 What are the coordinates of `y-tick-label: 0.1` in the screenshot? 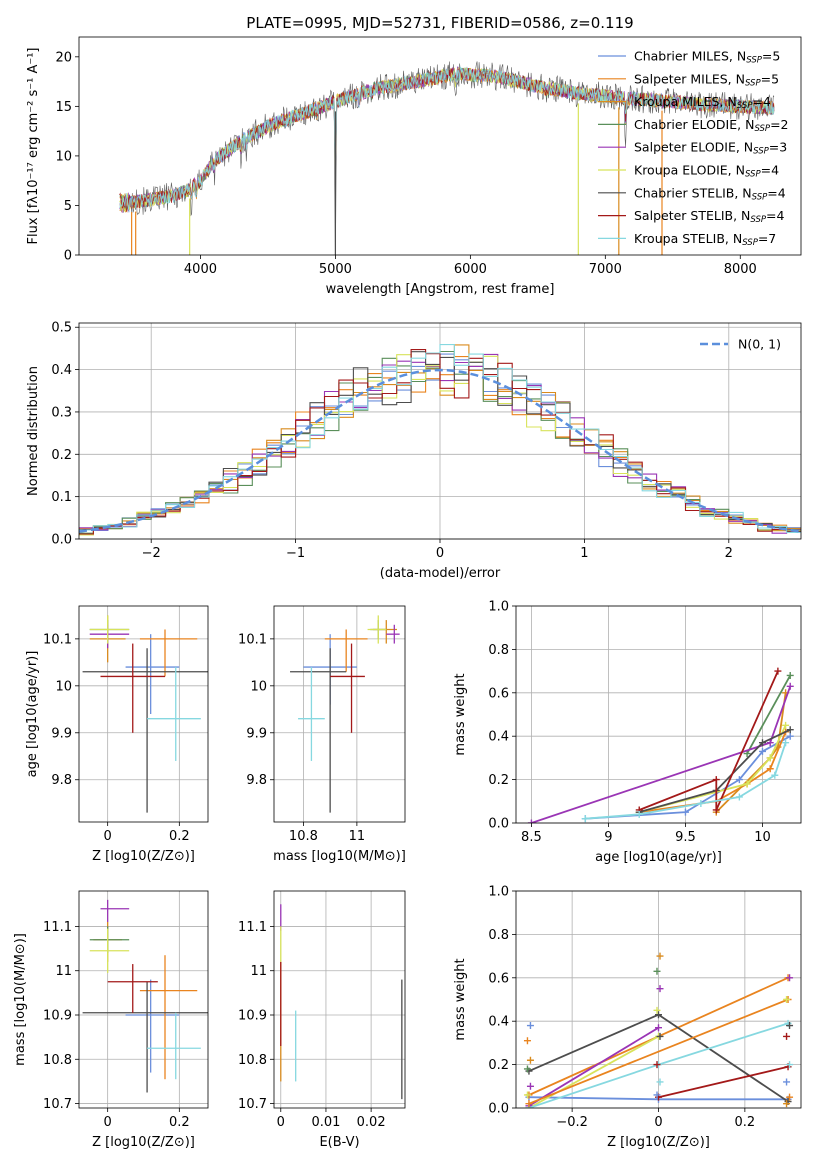 It's located at (61, 497).